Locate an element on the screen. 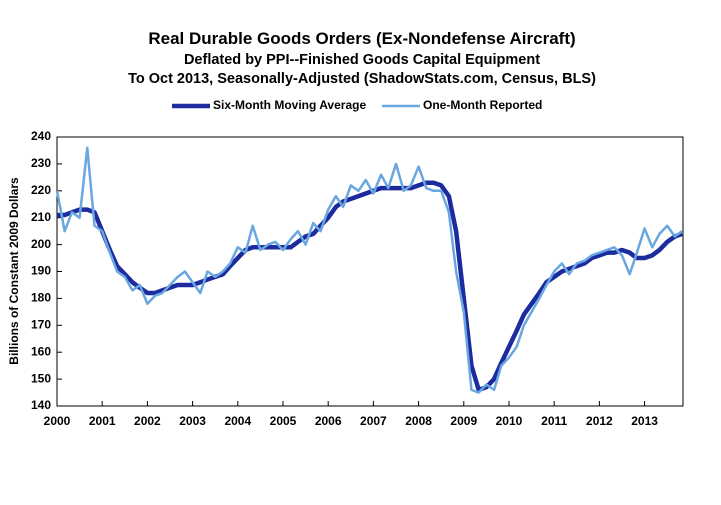 The height and width of the screenshot is (505, 721). x-tick-label: 2009 is located at coordinates (463, 421).